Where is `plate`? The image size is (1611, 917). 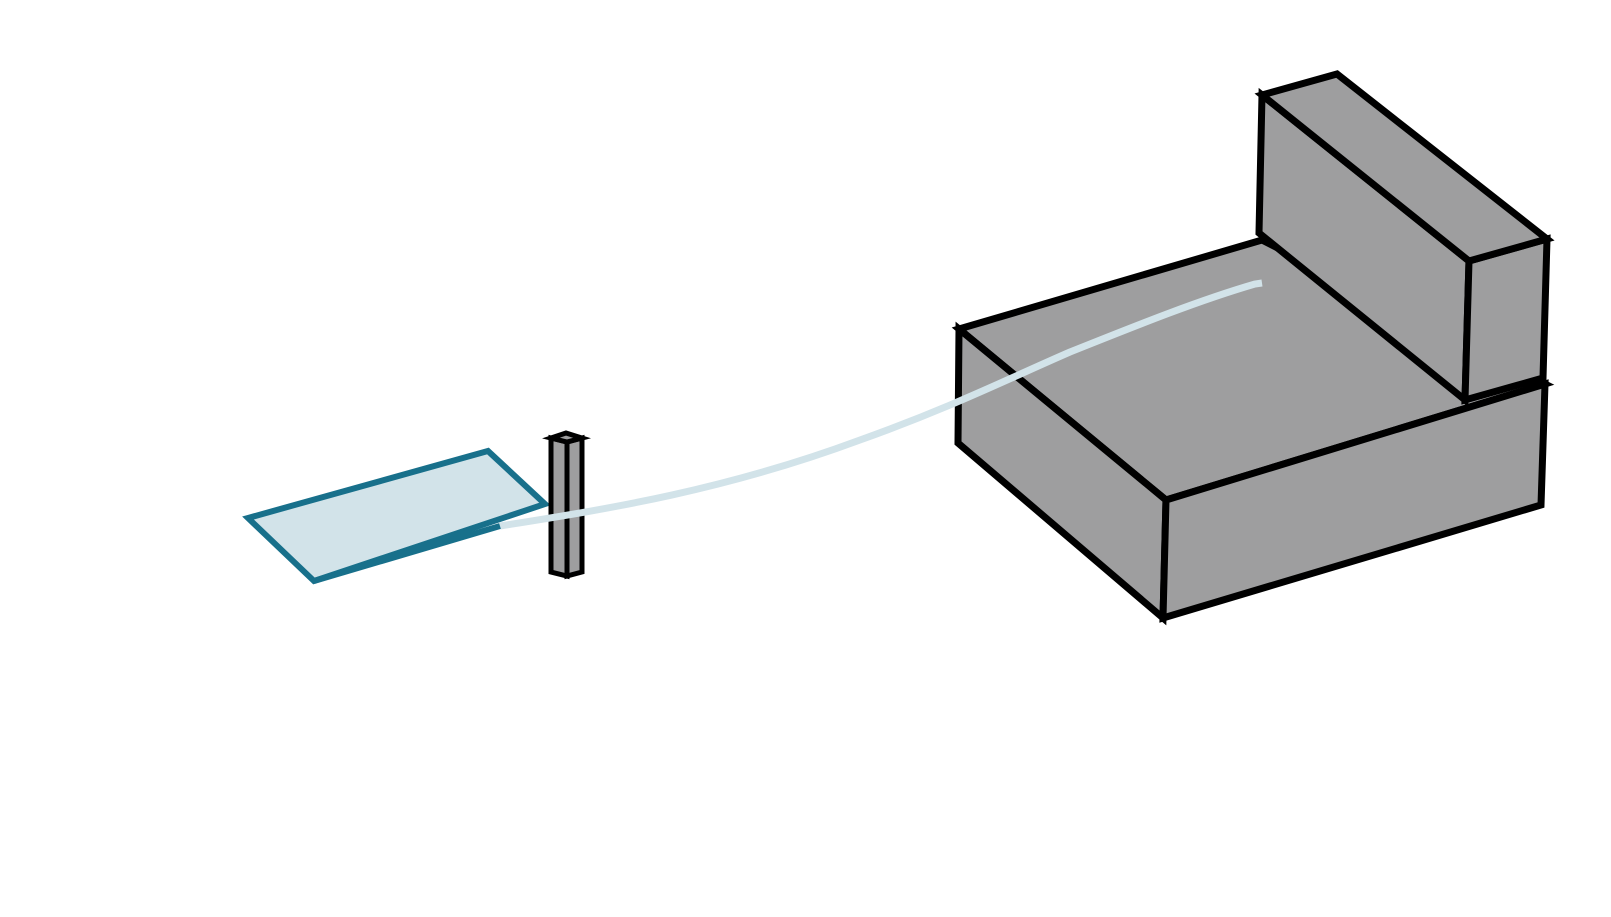 plate is located at coordinates (396, 516).